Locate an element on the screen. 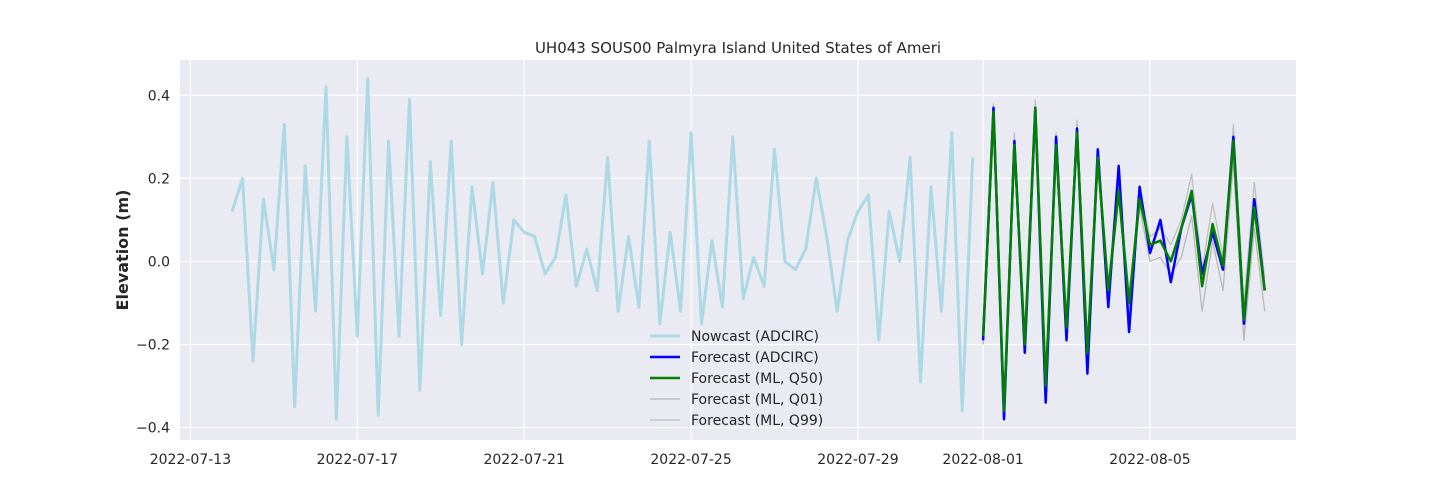 Image resolution: width=1440 pixels, height=504 pixels. x-tick-label: 2022-08-05 is located at coordinates (1149, 460).